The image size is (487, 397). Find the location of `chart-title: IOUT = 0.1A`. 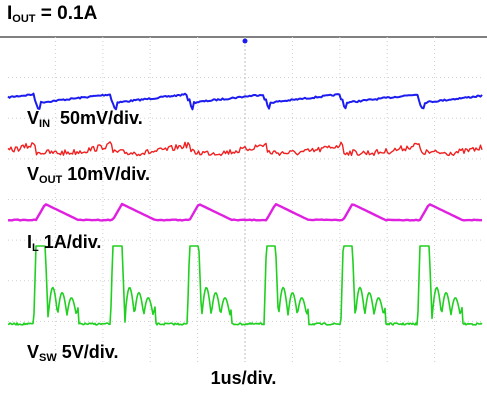

chart-title: IOUT = 0.1A is located at coordinates (52, 16).